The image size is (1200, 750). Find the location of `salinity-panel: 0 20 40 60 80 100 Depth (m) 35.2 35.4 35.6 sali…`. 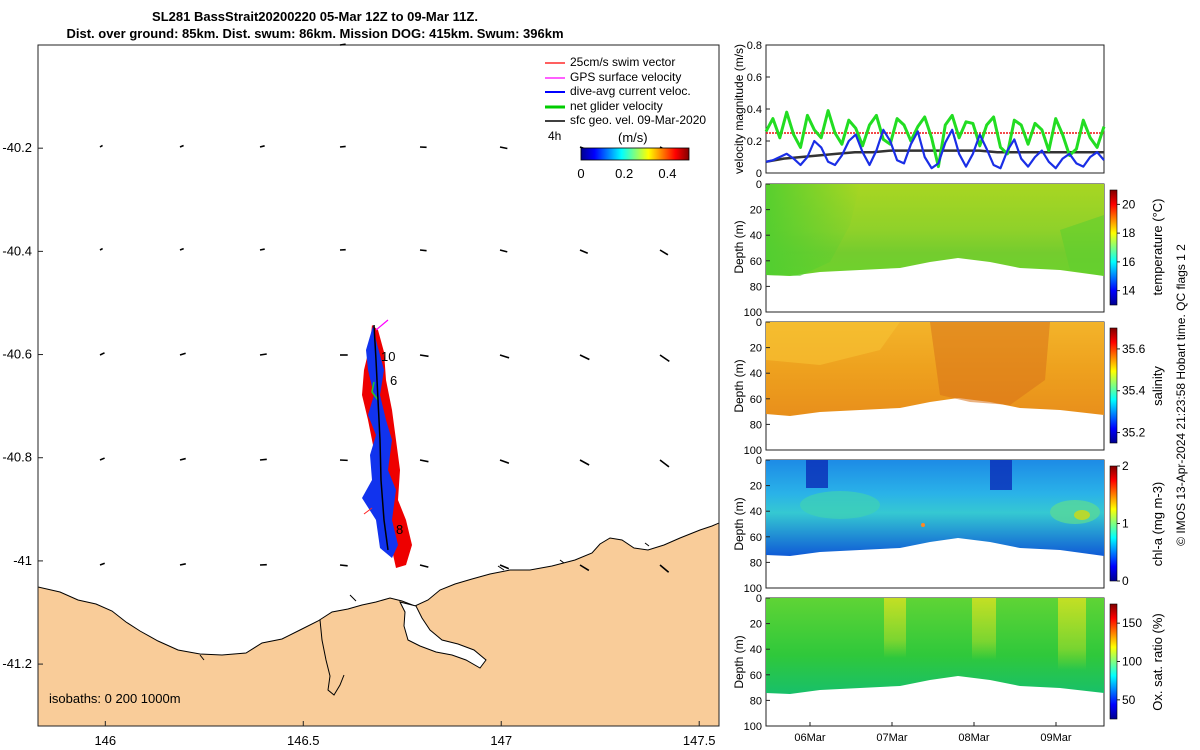

salinity-panel: 0 20 40 60 80 100 Depth (m) 35.2 35.4 35.6 sali… is located at coordinates (948, 387).